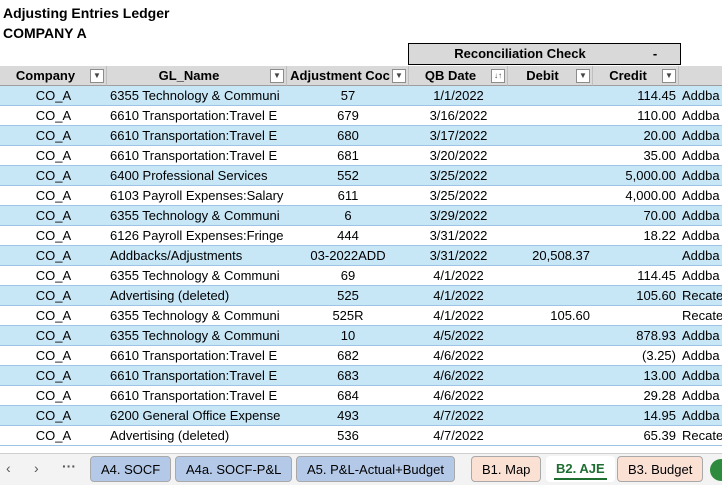 This screenshot has height=485, width=722. What do you see at coordinates (348, 415) in the screenshot?
I see `table-cell: 493` at bounding box center [348, 415].